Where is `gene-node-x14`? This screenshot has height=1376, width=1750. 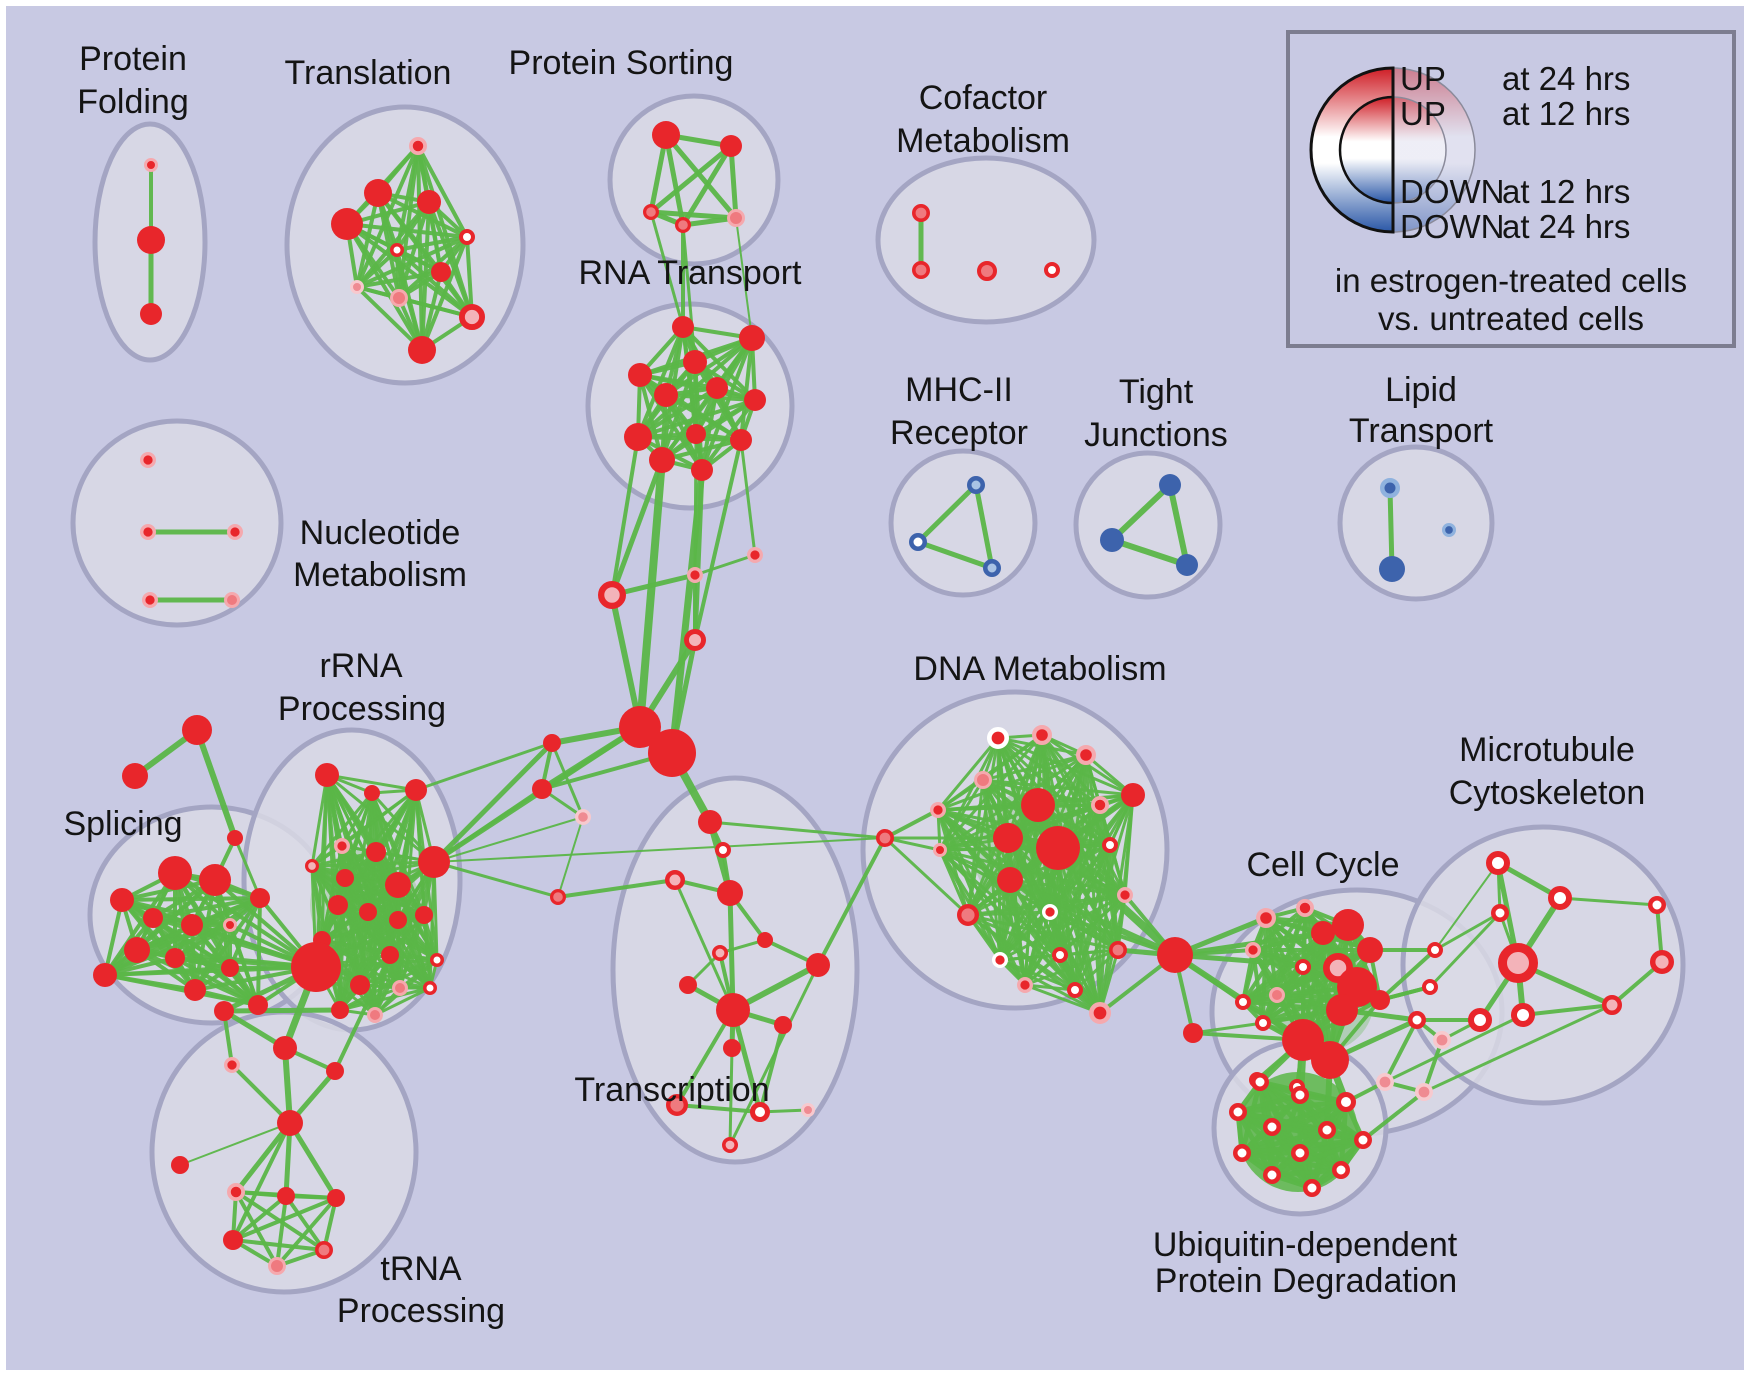 gene-node-x14 is located at coordinates (808, 1110).